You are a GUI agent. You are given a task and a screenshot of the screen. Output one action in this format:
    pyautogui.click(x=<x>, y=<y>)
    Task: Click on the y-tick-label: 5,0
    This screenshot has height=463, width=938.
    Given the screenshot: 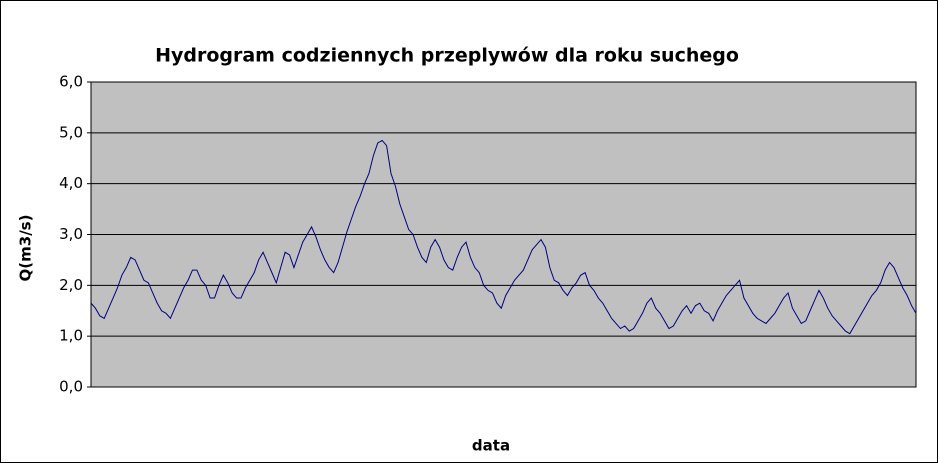 What is the action you would take?
    pyautogui.click(x=71, y=132)
    